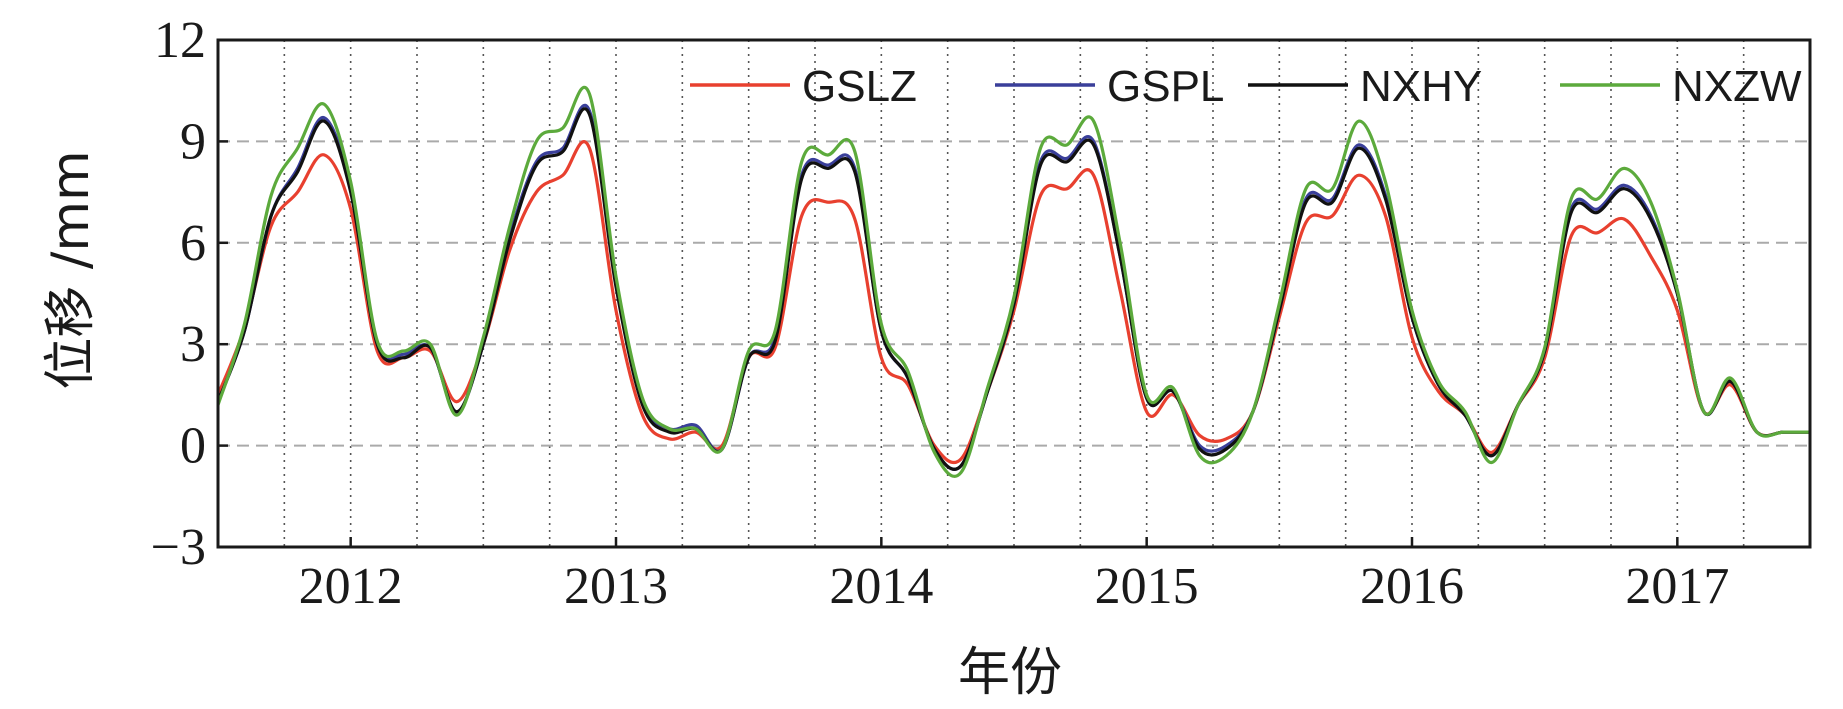  I want to click on y-tick-label: 6, so click(193, 243).